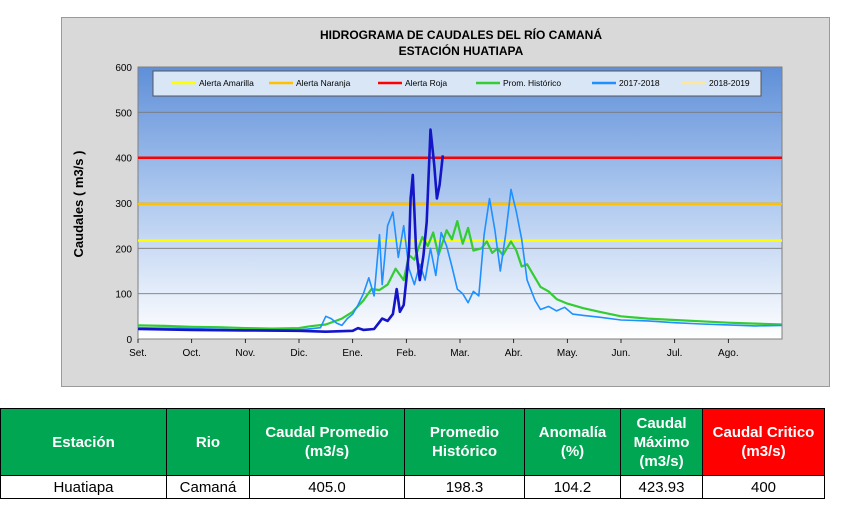 The height and width of the screenshot is (505, 846). Describe the element at coordinates (138, 353) in the screenshot. I see `x-tick-label: Set.` at that location.